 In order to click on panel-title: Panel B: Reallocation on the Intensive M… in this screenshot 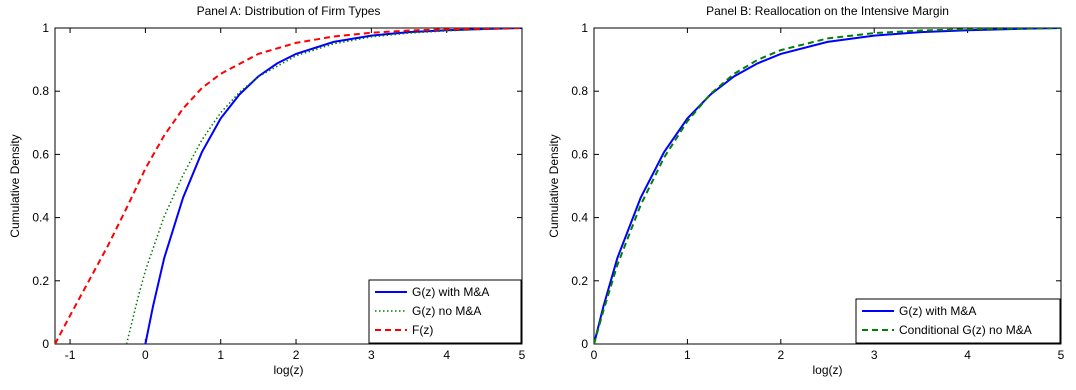, I will do `click(827, 11)`.